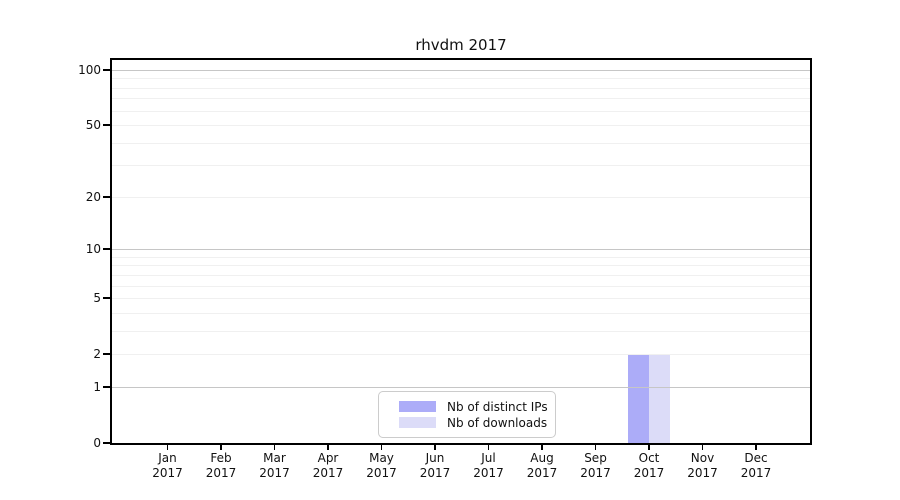  Describe the element at coordinates (461, 45) in the screenshot. I see `chart-title: rhvdm 2017` at that location.